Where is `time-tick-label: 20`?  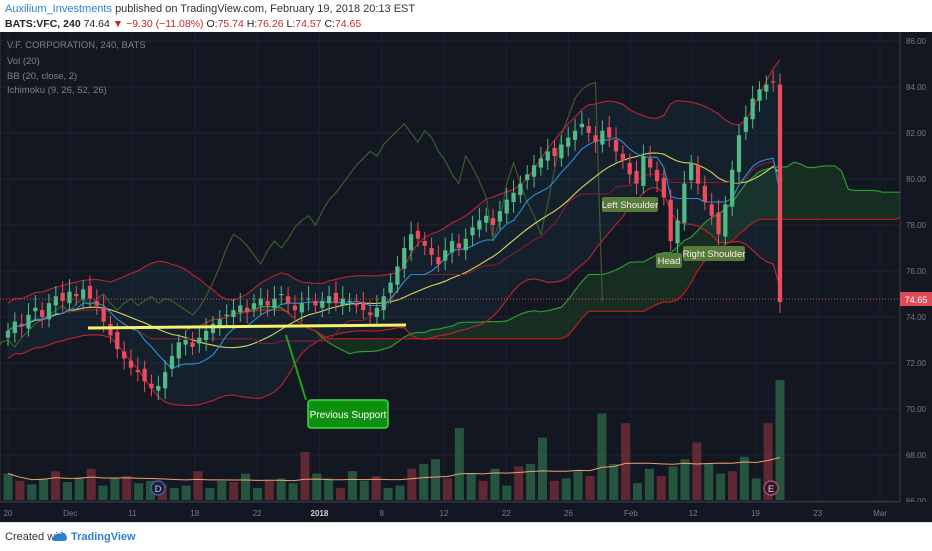 time-tick-label: 20 is located at coordinates (8, 513).